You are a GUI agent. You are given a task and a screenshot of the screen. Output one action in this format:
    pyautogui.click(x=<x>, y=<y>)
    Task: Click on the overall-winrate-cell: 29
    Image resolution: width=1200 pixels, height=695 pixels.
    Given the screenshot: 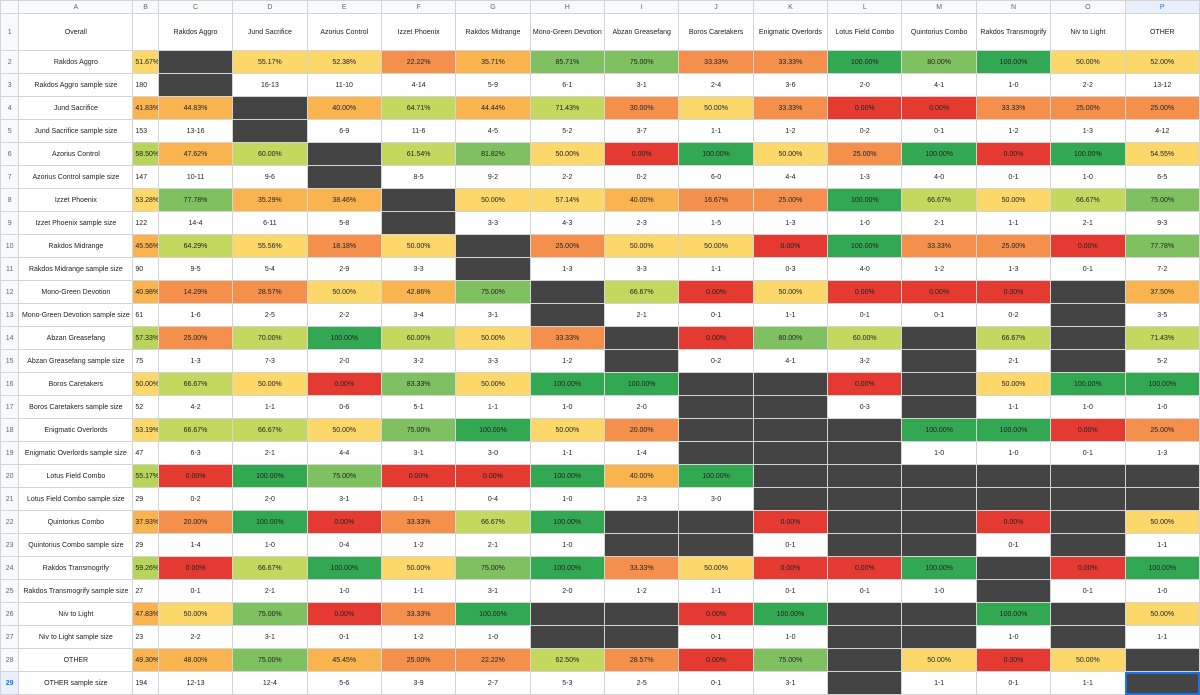 What is the action you would take?
    pyautogui.click(x=145, y=545)
    